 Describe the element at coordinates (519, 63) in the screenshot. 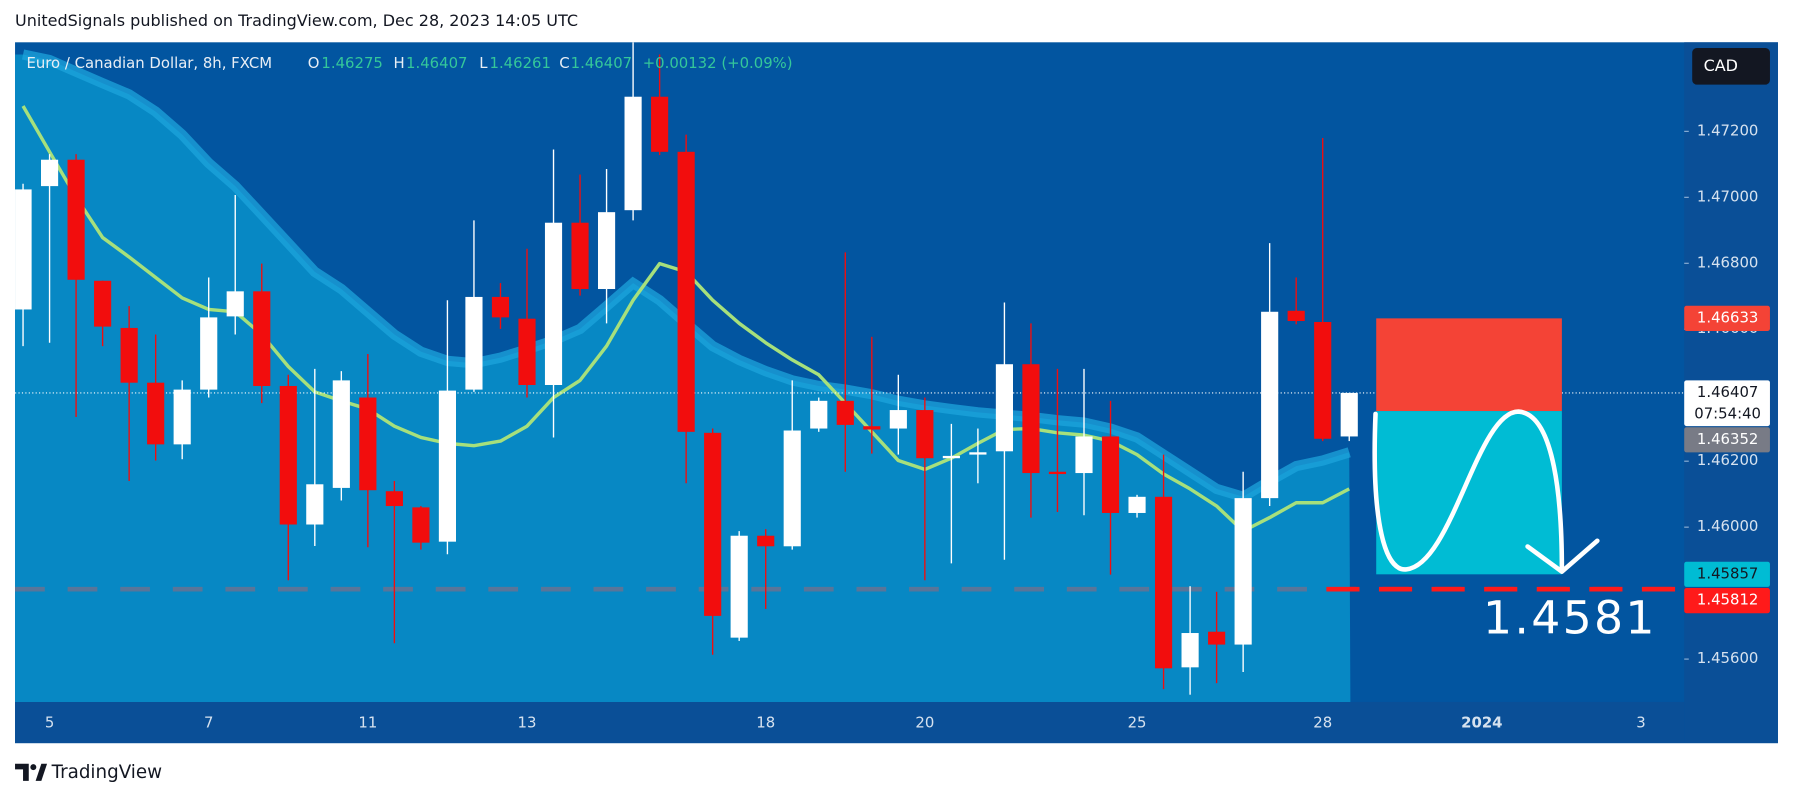

I see `legend-value: 1.46261` at that location.